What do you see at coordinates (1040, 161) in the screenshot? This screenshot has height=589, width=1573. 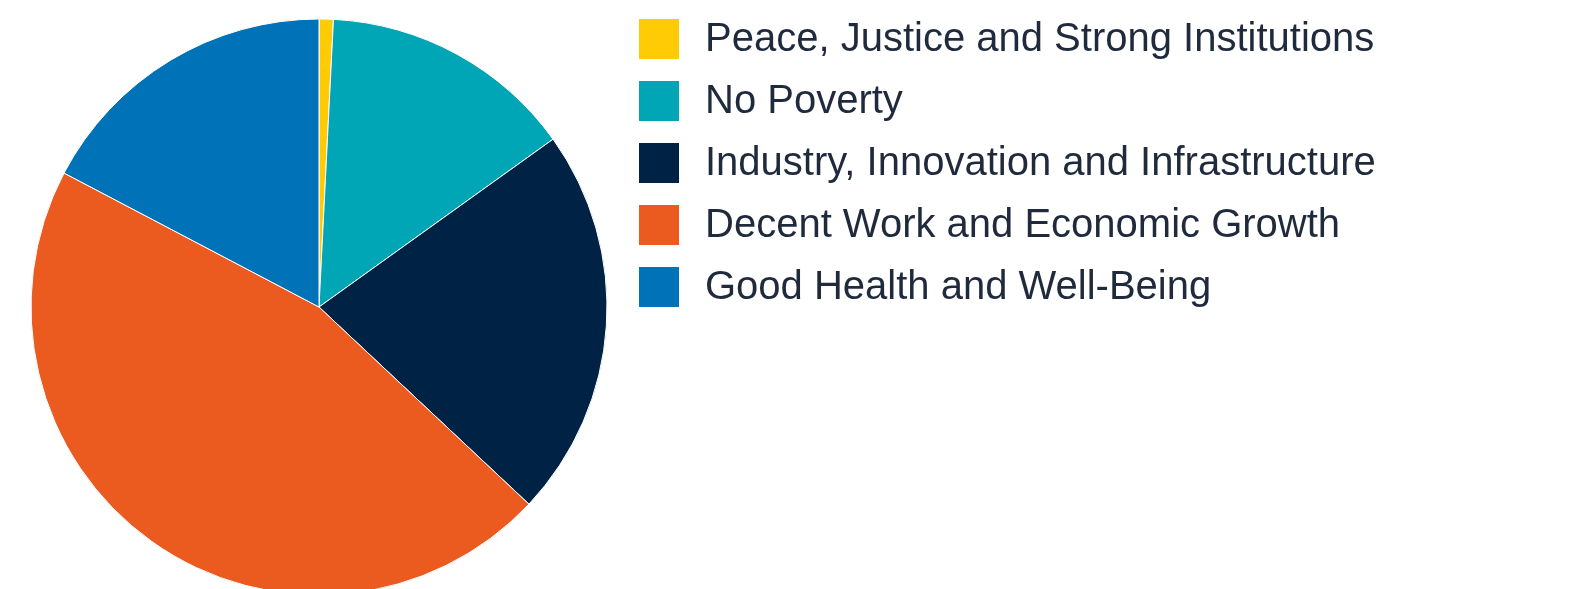 I see `legend-label: Industry, Innovation and Infrastructure` at bounding box center [1040, 161].